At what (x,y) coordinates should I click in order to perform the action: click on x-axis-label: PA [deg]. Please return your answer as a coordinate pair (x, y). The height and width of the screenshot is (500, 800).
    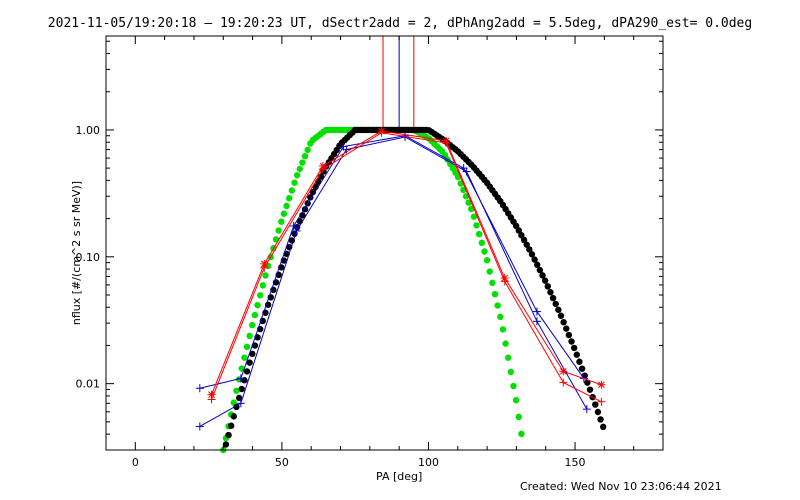
    Looking at the image, I should click on (399, 476).